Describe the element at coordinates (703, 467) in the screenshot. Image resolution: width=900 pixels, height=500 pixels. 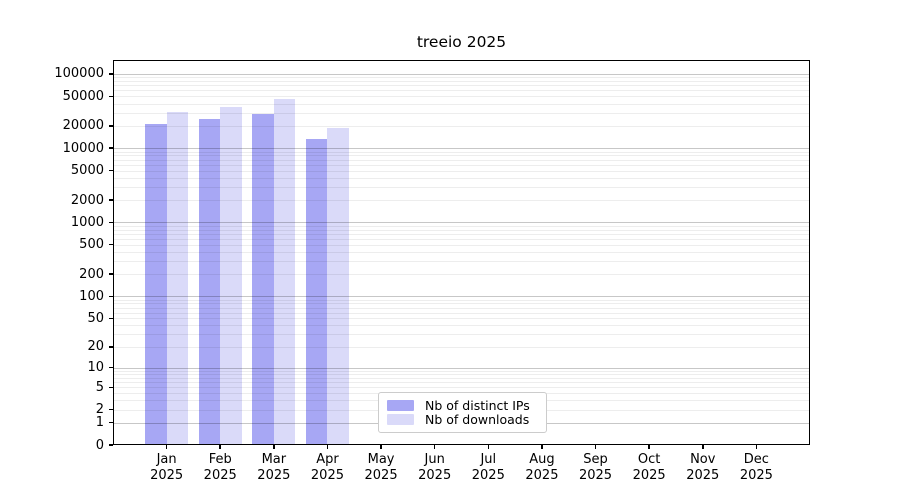
I see `x-tick-label-nov: Nov 2025` at that location.